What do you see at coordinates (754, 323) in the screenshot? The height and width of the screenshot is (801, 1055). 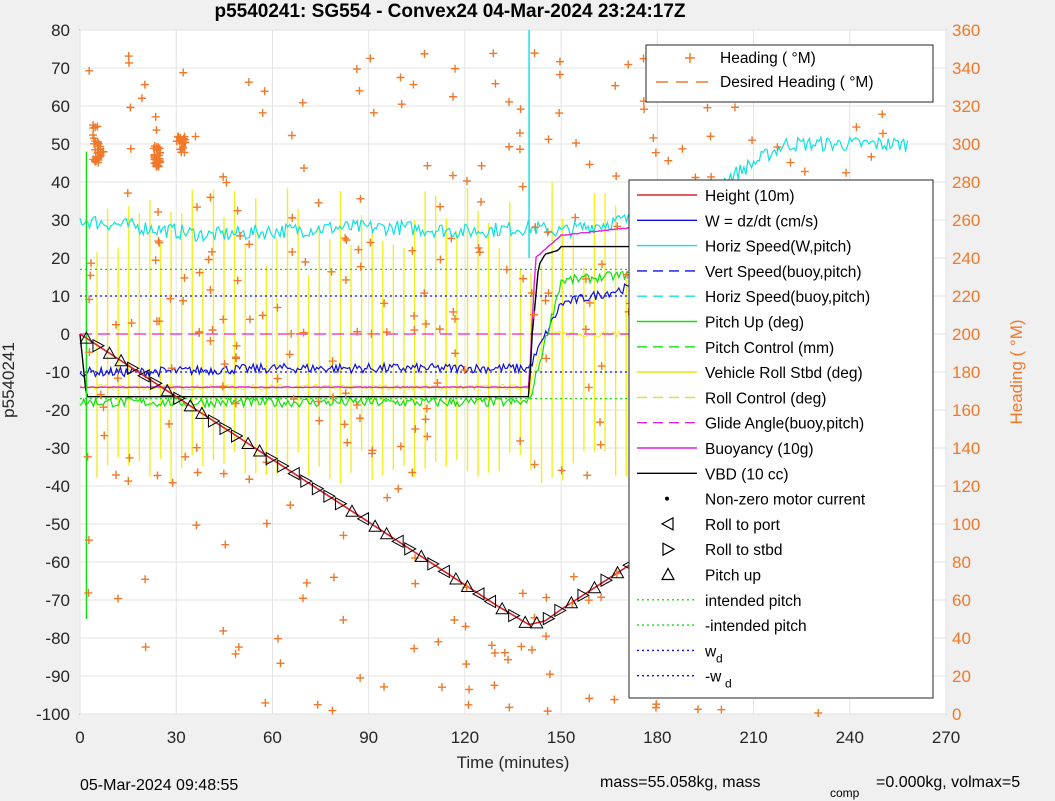 I see `legend-label: Pitch Up (deg)` at bounding box center [754, 323].